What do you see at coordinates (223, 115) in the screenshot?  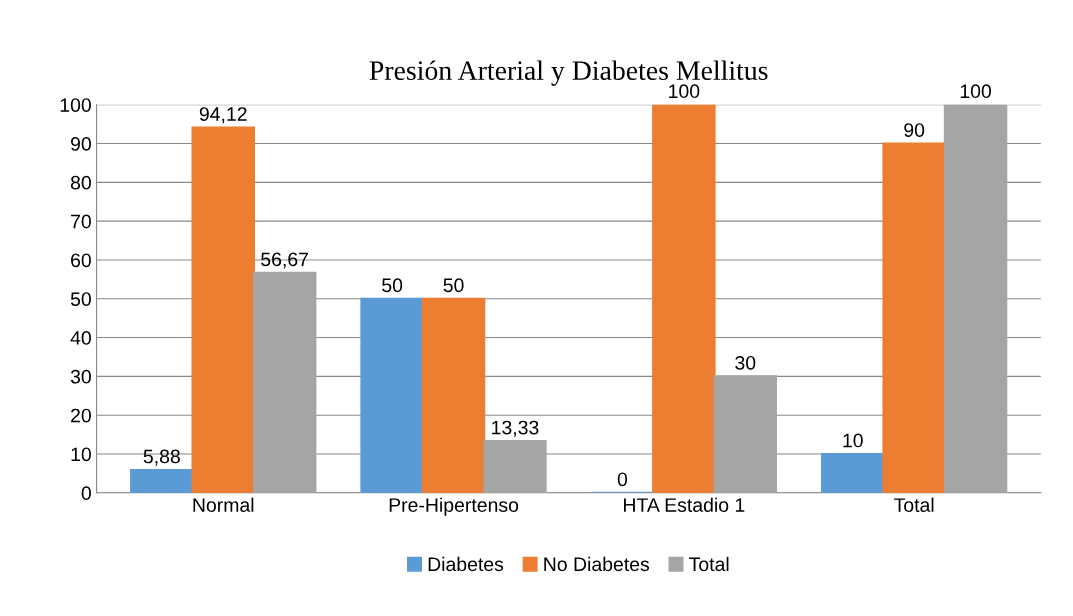 I see `data-label: 94,12` at bounding box center [223, 115].